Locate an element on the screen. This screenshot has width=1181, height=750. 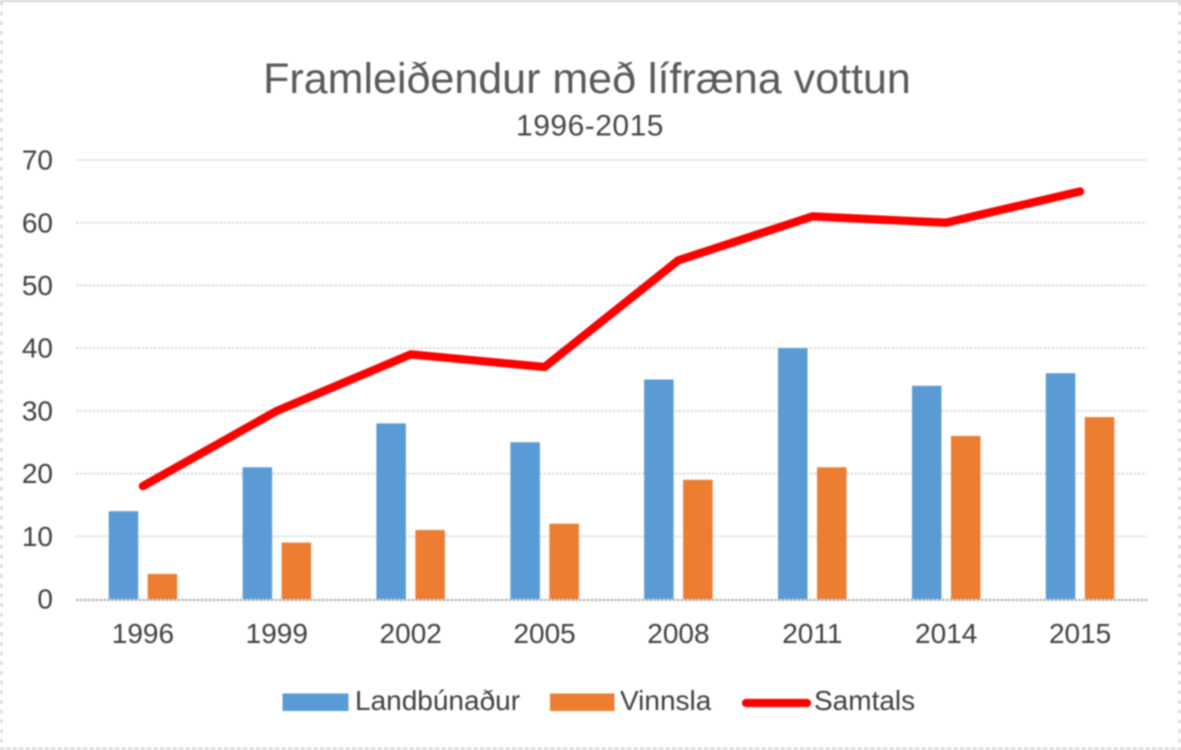
svg-text: 70 is located at coordinates (37, 160).